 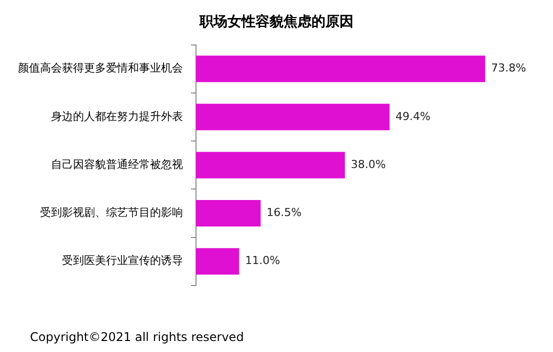 What do you see at coordinates (111, 213) in the screenshot?
I see `y-tick-label: 受到影视剧、综艺节目的影响` at bounding box center [111, 213].